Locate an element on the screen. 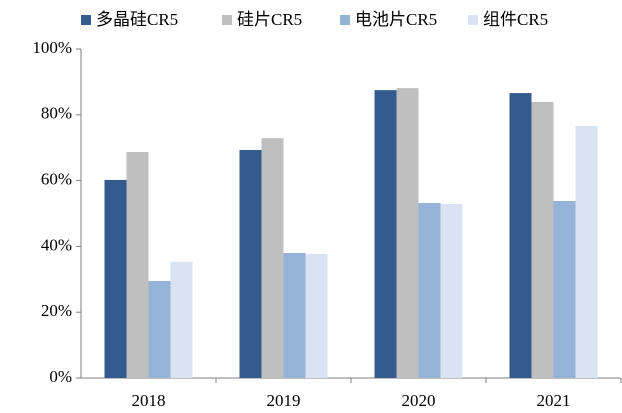 The height and width of the screenshot is (413, 622). y-tick-label: 40% is located at coordinates (56, 244).